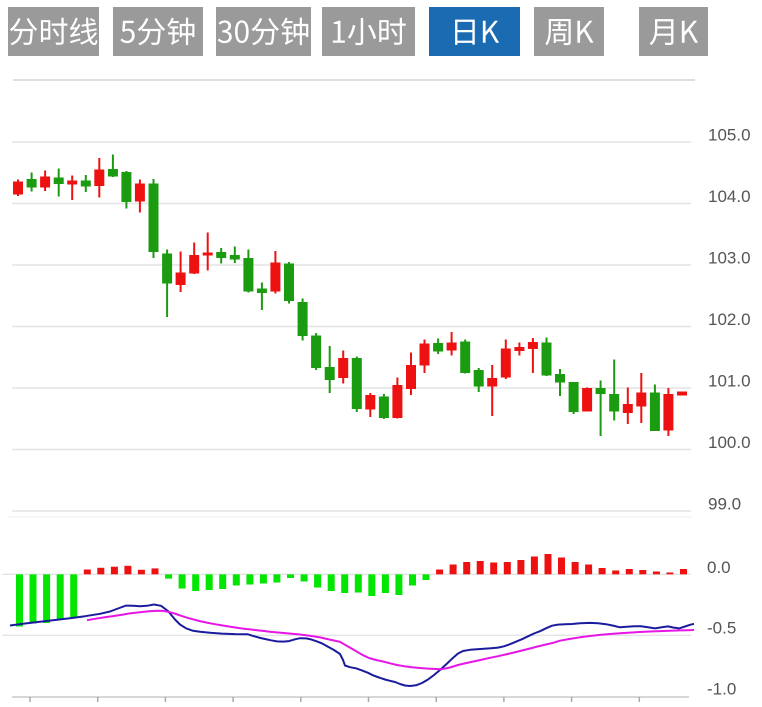 This screenshot has width=762, height=707. I want to click on svg-text: 102.0, so click(729, 319).